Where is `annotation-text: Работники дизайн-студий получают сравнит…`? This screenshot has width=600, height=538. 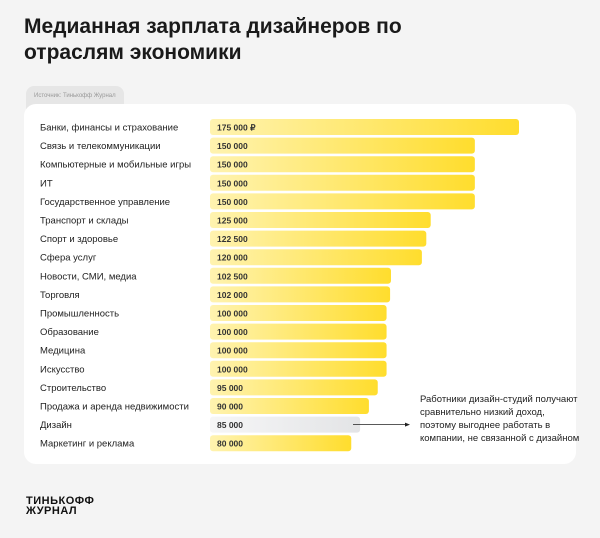 annotation-text: Работники дизайн-студий получают сравнит… is located at coordinates (500, 419).